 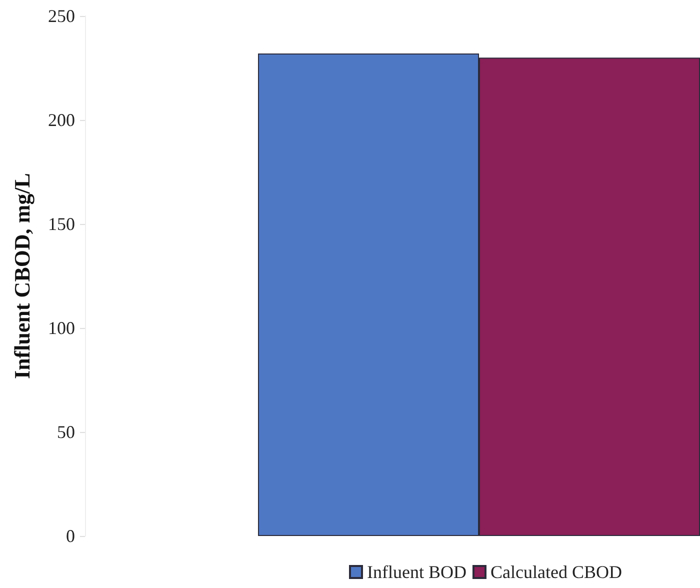 I want to click on y-tick-label: 150, so click(x=61, y=224).